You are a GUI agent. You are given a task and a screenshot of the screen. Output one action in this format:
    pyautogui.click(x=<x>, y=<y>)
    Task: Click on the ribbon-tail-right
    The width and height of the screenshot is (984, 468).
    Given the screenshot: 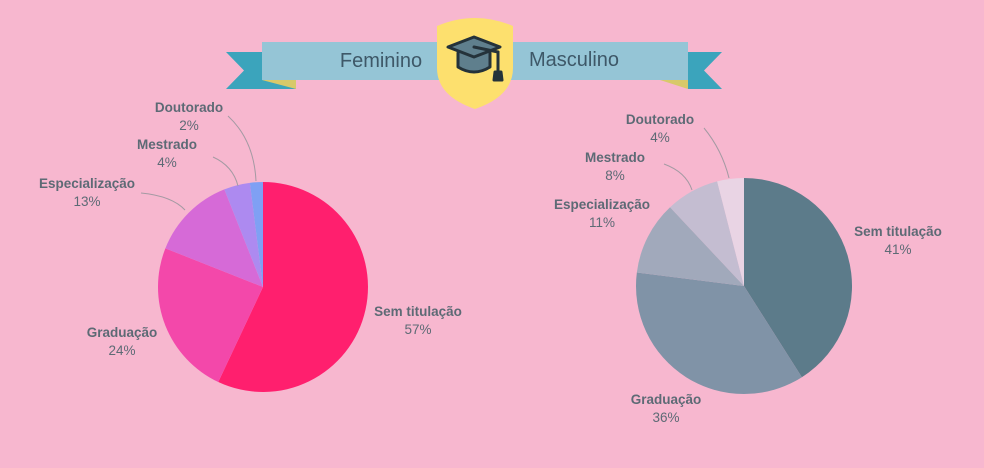 What is the action you would take?
    pyautogui.click(x=705, y=70)
    